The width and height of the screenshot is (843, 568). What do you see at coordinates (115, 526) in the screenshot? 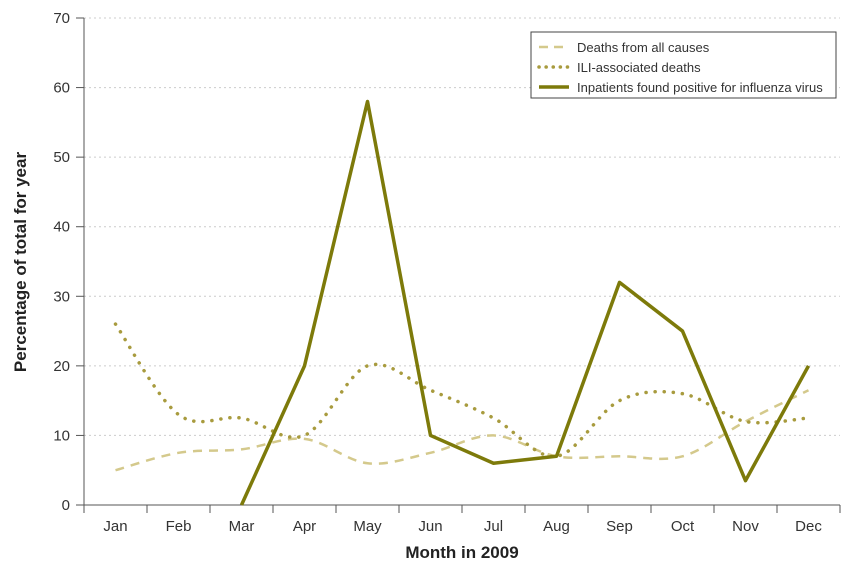
I see `x-tick-label: Jan` at bounding box center [115, 526].